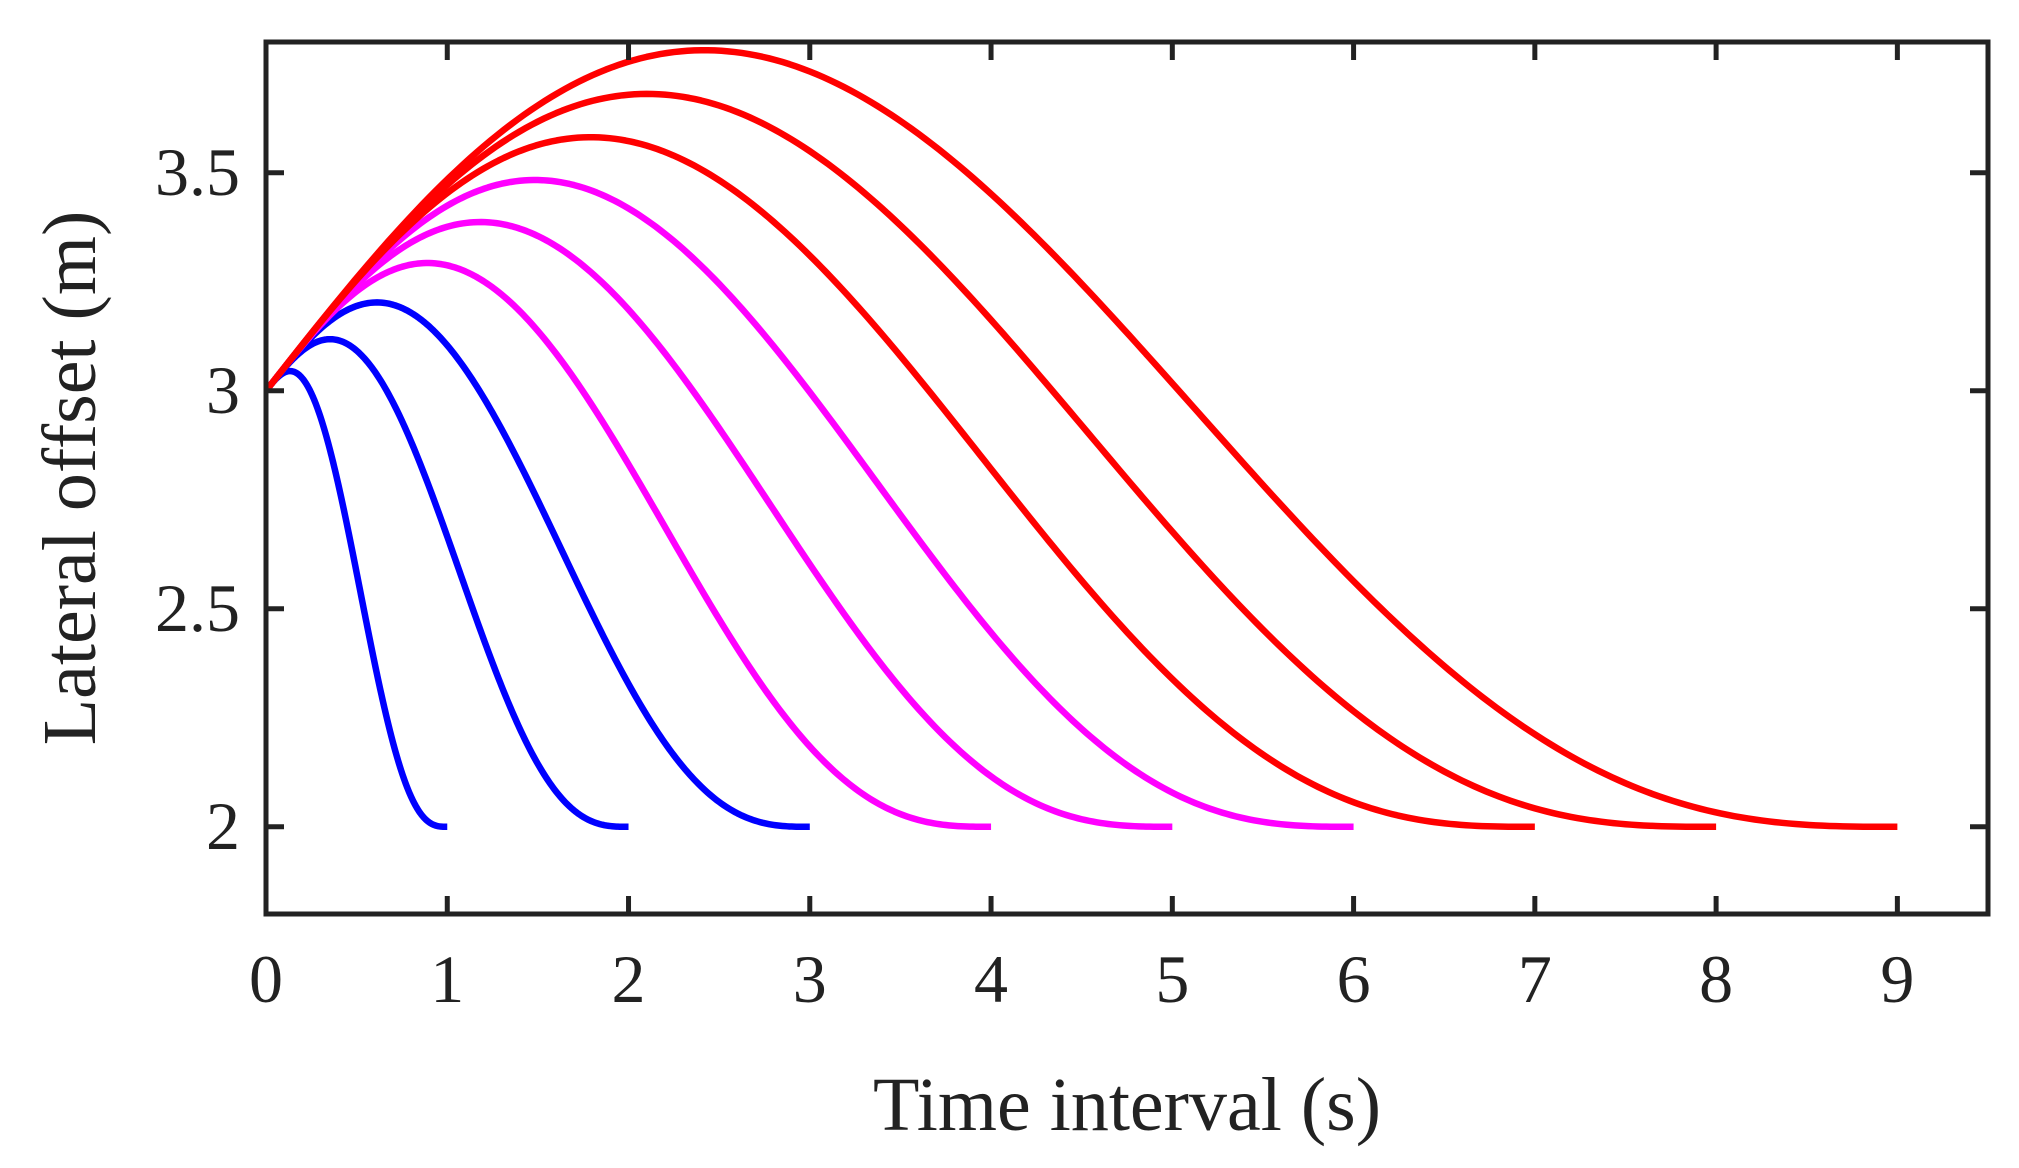 This screenshot has width=2019, height=1168. I want to click on y-tick-label-2.5: 2.5, so click(197, 608).